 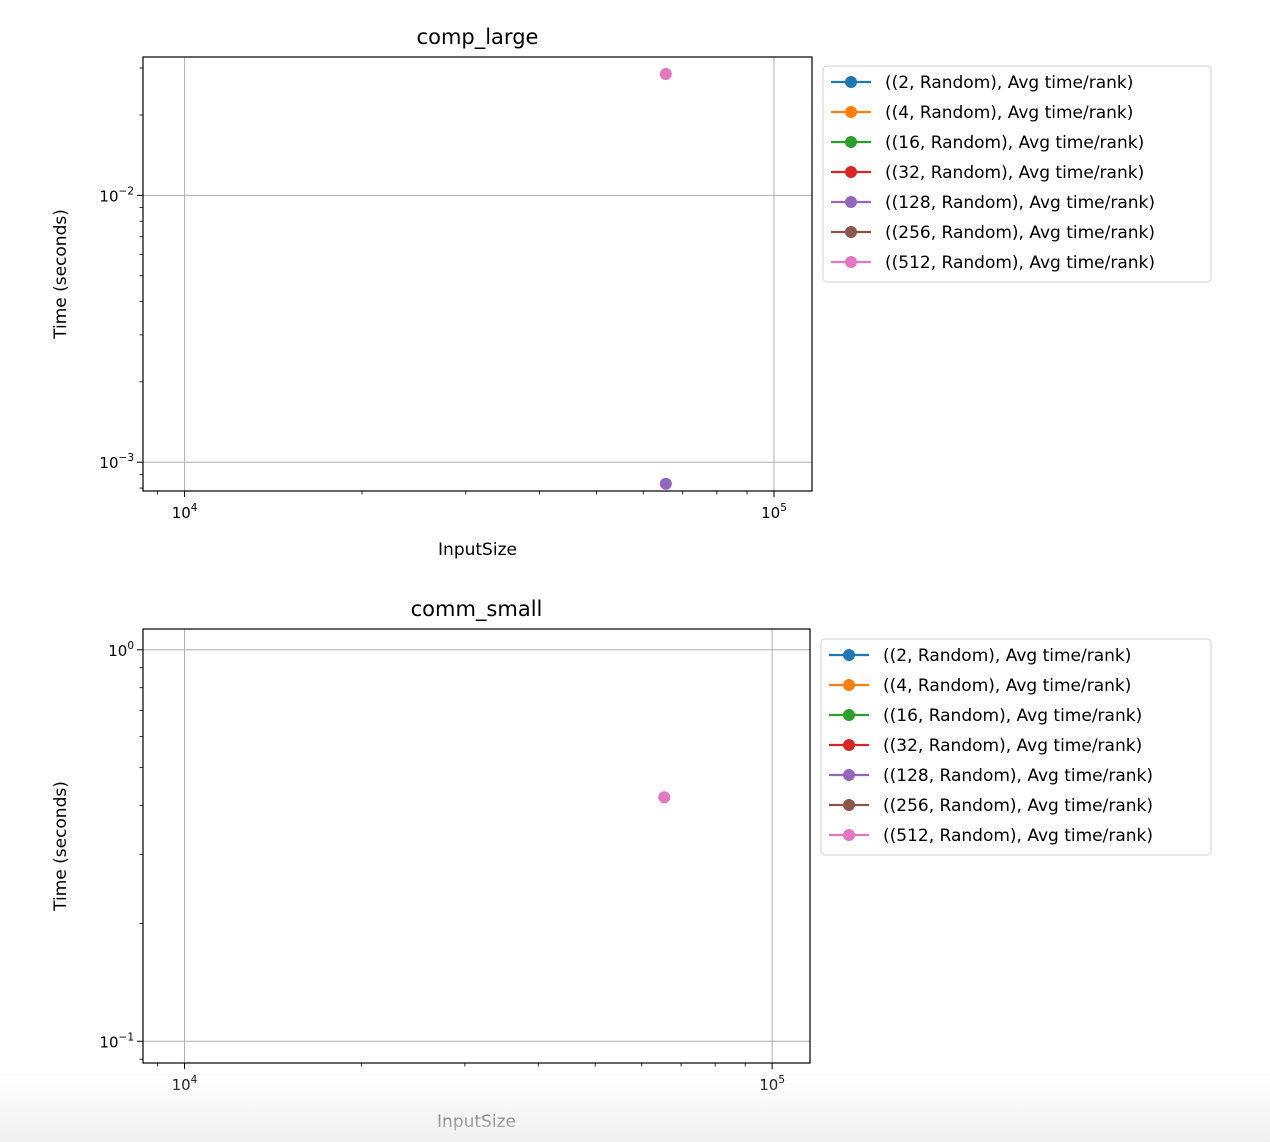 What do you see at coordinates (478, 37) in the screenshot?
I see `chart-title: comp_large` at bounding box center [478, 37].